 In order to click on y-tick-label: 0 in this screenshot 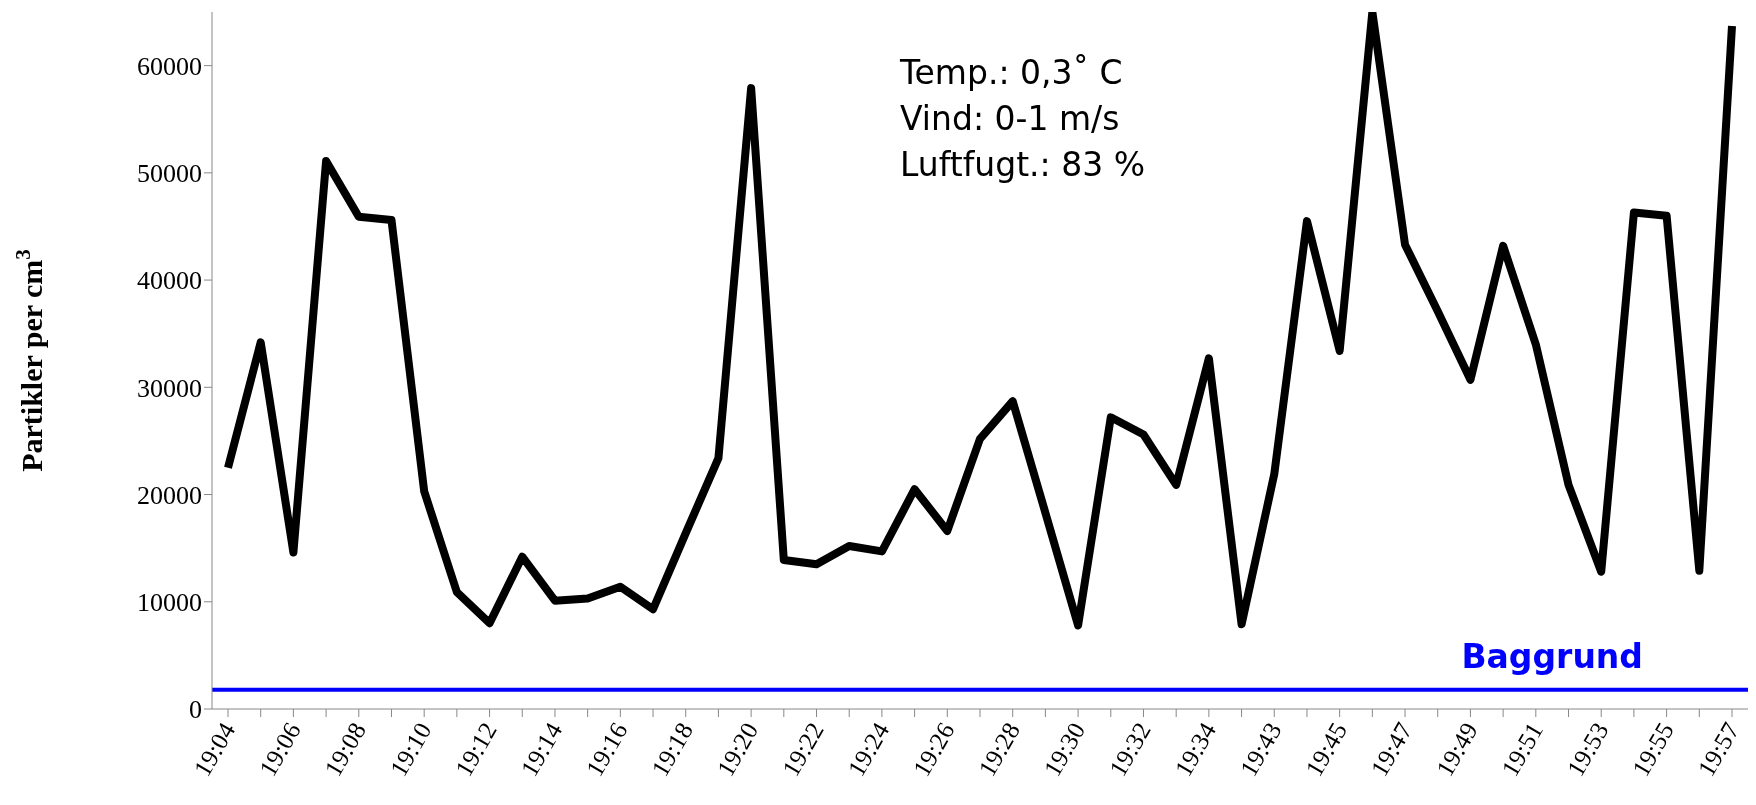, I will do `click(195, 710)`.